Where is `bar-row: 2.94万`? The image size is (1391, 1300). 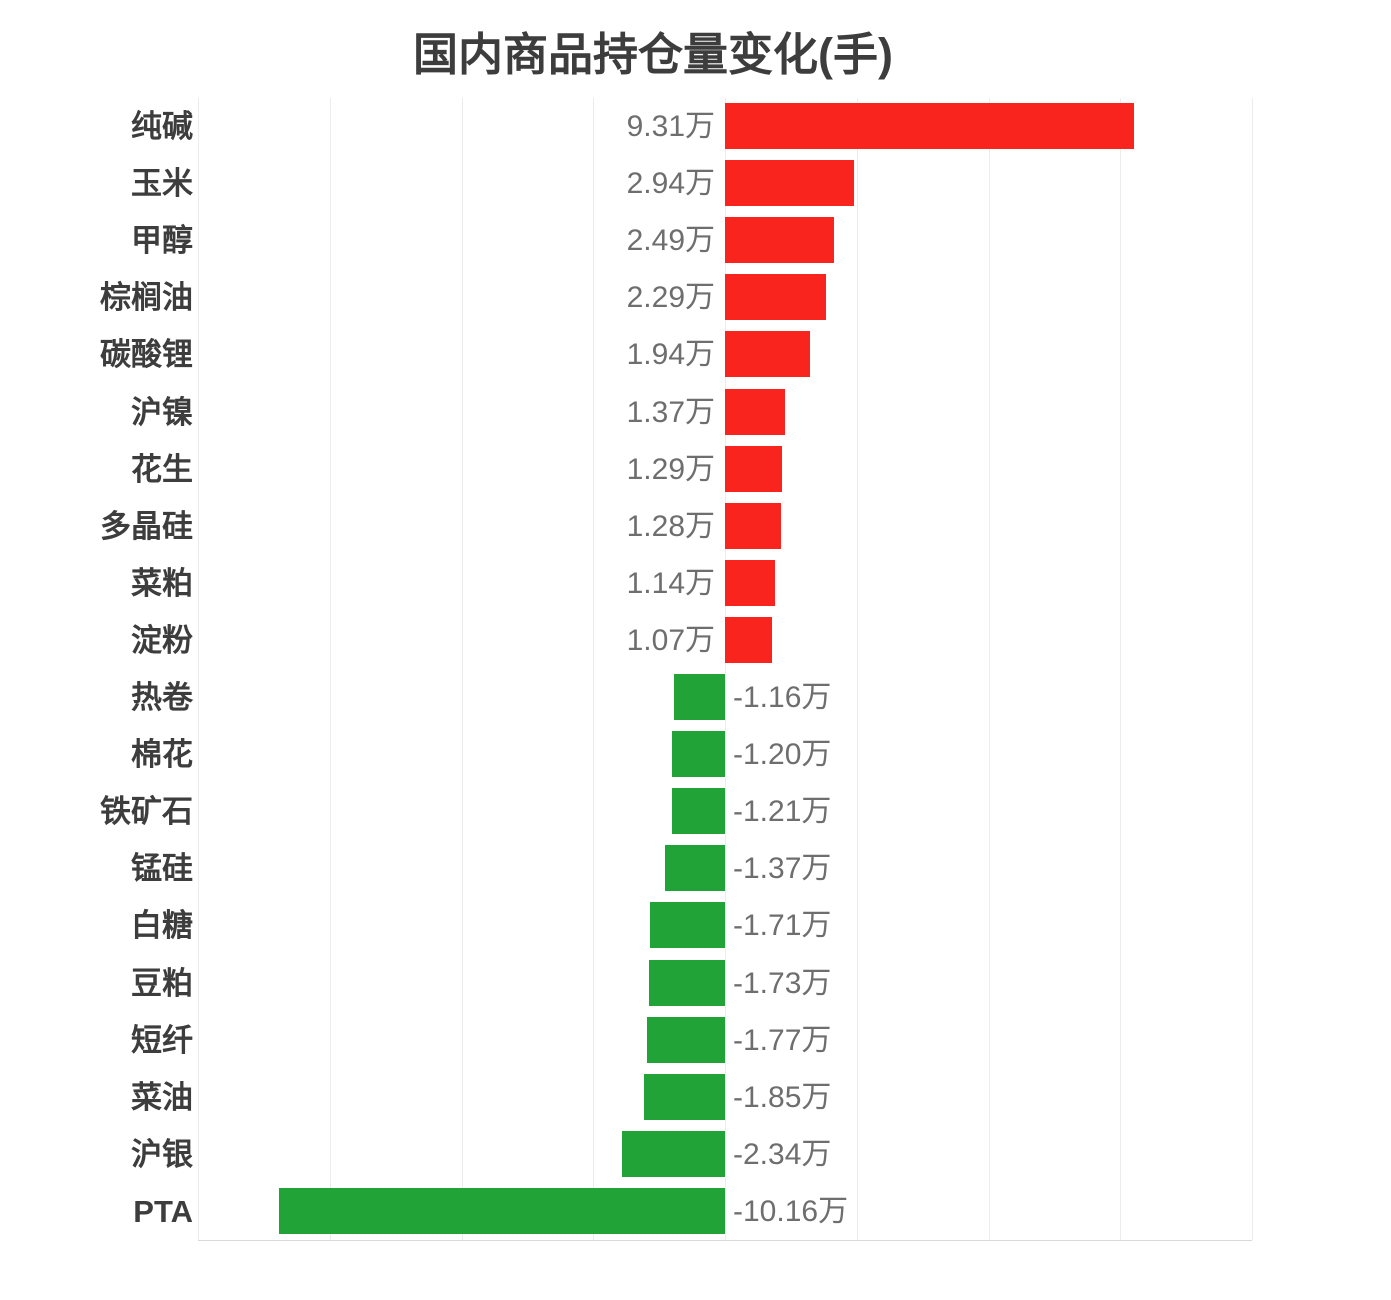 bar-row: 2.94万 is located at coordinates (725, 183).